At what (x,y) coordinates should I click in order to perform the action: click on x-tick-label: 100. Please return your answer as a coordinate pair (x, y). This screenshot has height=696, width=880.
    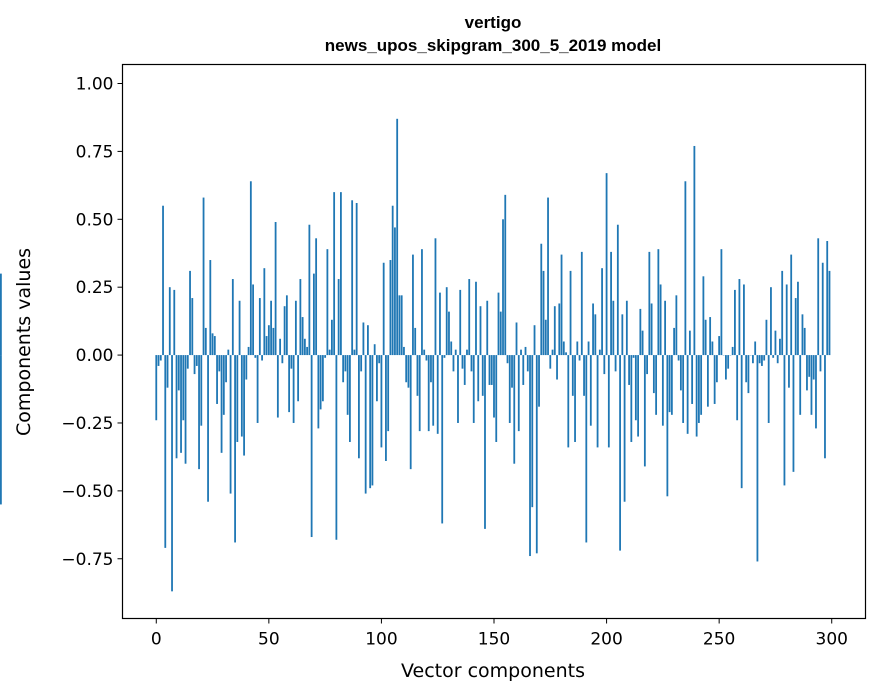
    Looking at the image, I should click on (381, 640).